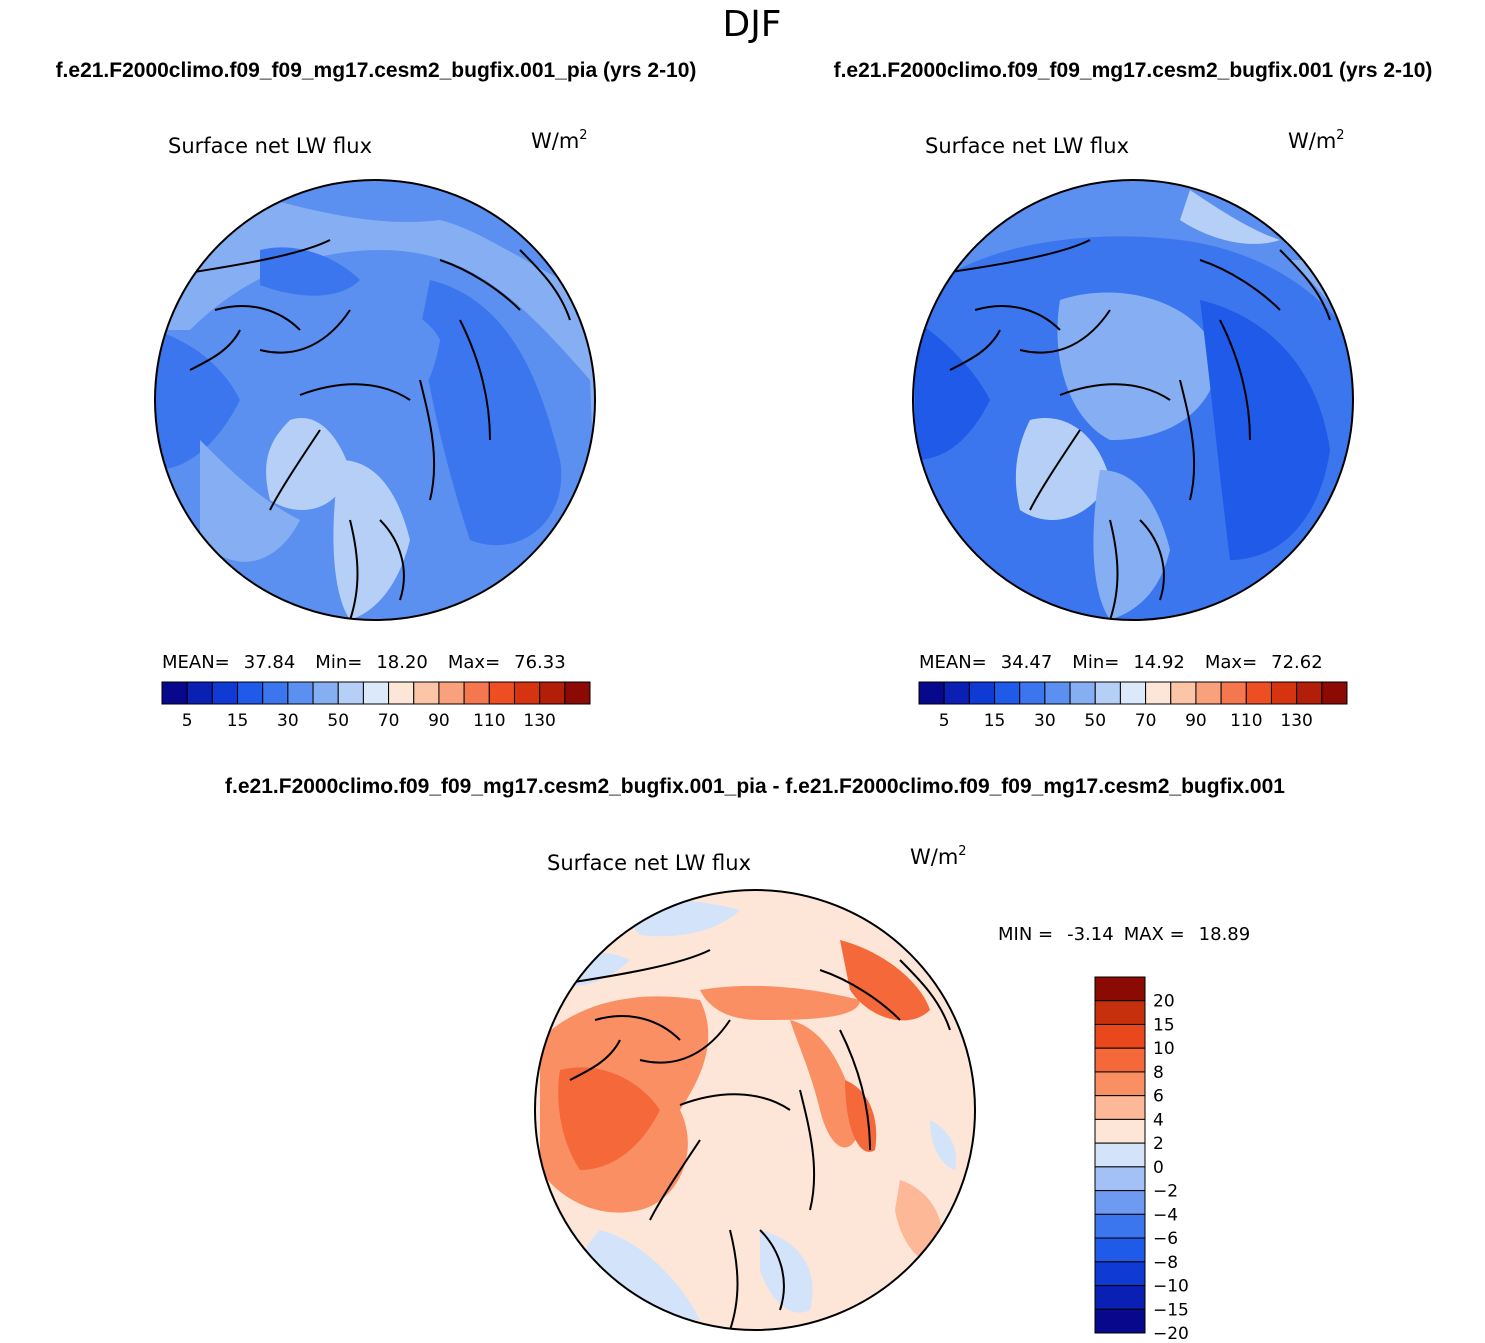 This screenshot has height=1343, width=1485. What do you see at coordinates (1124, 934) in the screenshot?
I see `panel-d-stats: MIN = -3.14 MAX = 18.89` at bounding box center [1124, 934].